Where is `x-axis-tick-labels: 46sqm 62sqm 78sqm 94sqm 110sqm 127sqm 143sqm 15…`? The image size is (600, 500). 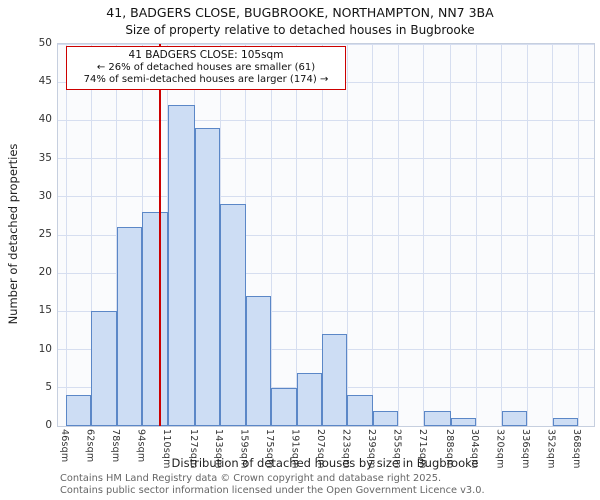 x-axis-tick-labels: 46sqm 62sqm 78sqm 94sqm 110sqm 127sqm 143sqm 15… is located at coordinates (325, 452).